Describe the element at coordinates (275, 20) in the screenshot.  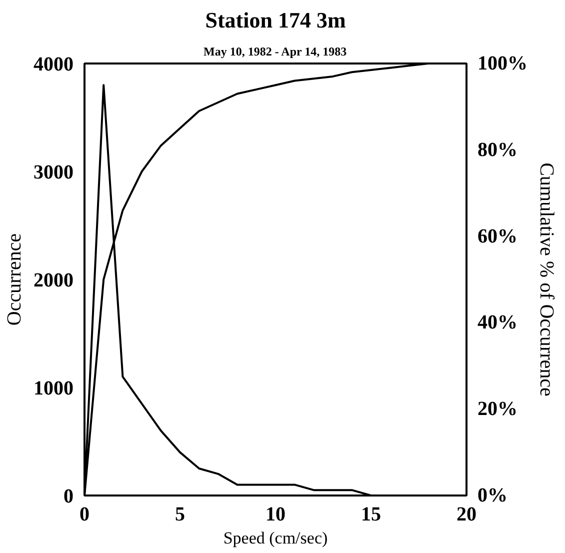
I see `chart-title: Station 174 3m` at that location.